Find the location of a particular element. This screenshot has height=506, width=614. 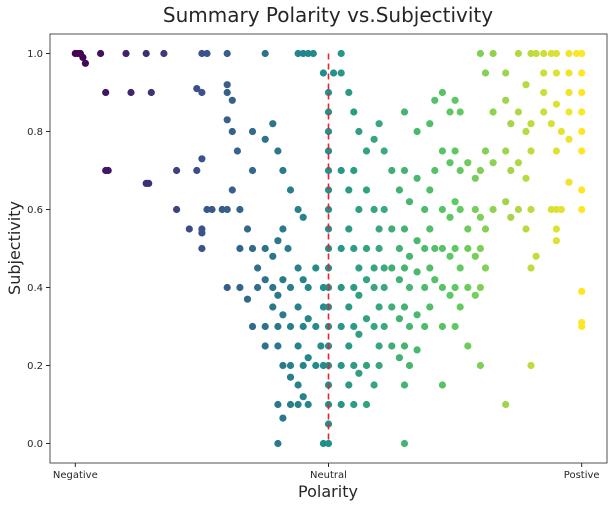

x-tick-label: Postive is located at coordinates (582, 475).